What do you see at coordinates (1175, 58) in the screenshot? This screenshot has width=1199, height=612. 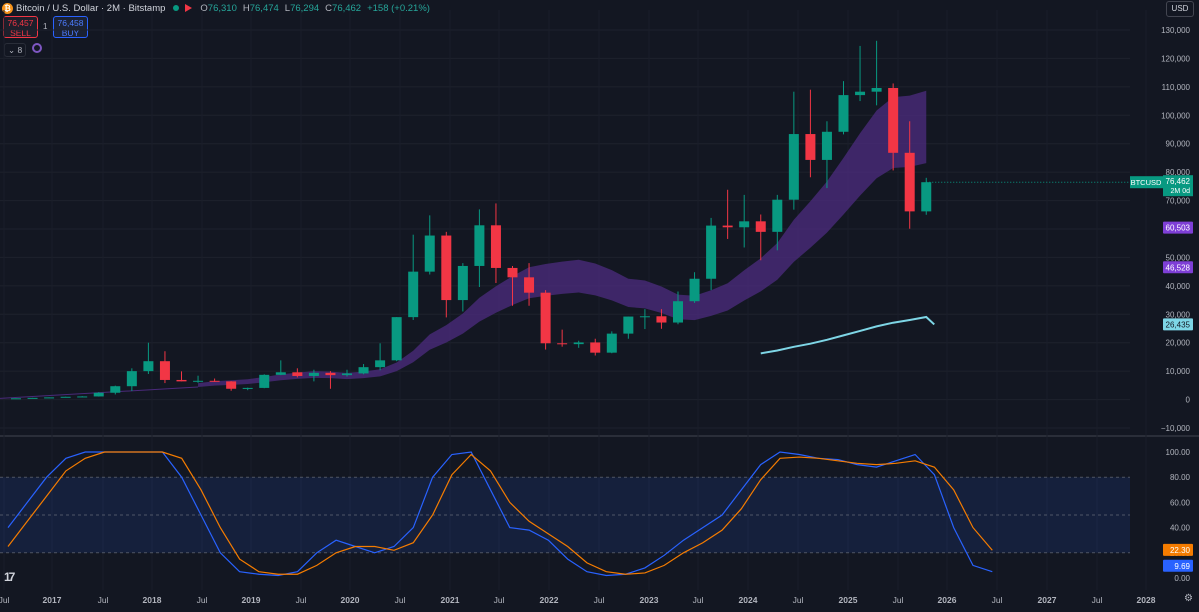 I see `y-tick-label: 120,000` at bounding box center [1175, 58].